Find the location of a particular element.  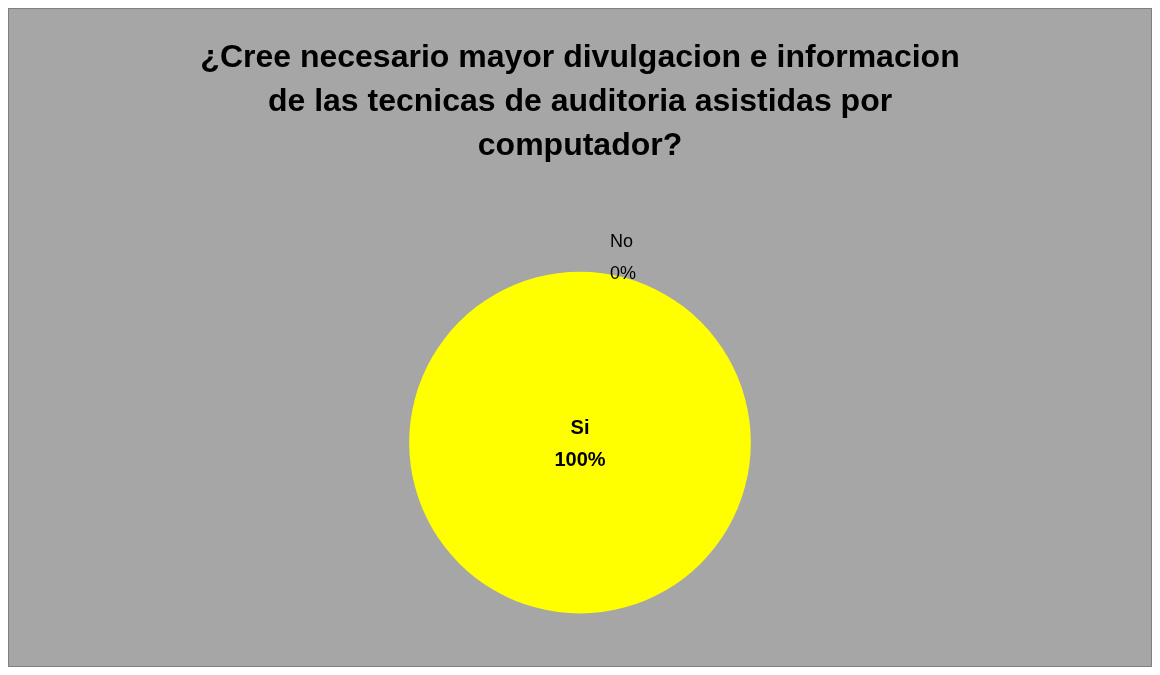

chart-title: ¿Cree necesario mayor divulgacion e informacion de las tecnicas de auditoria asistidas por computador? is located at coordinates (580, 100).